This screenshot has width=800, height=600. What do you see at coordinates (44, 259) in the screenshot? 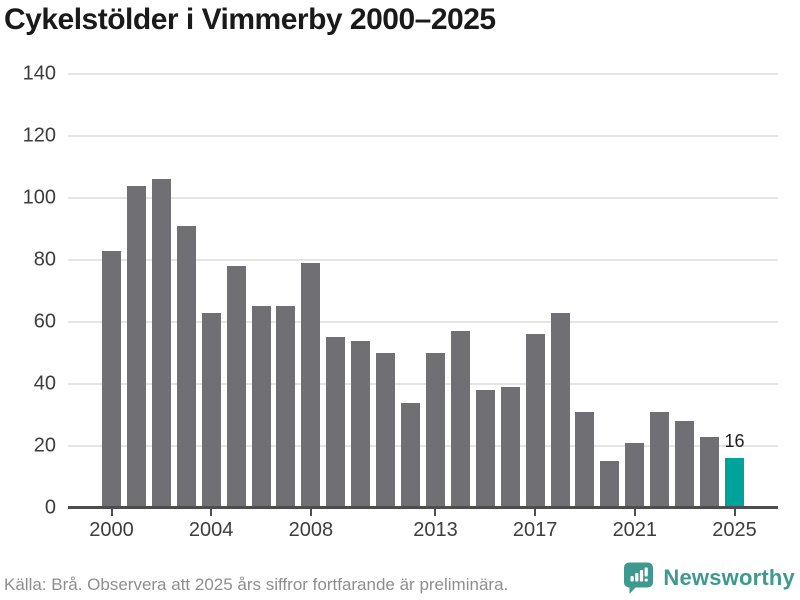
I see `y-axis-label-80: 80` at bounding box center [44, 259].